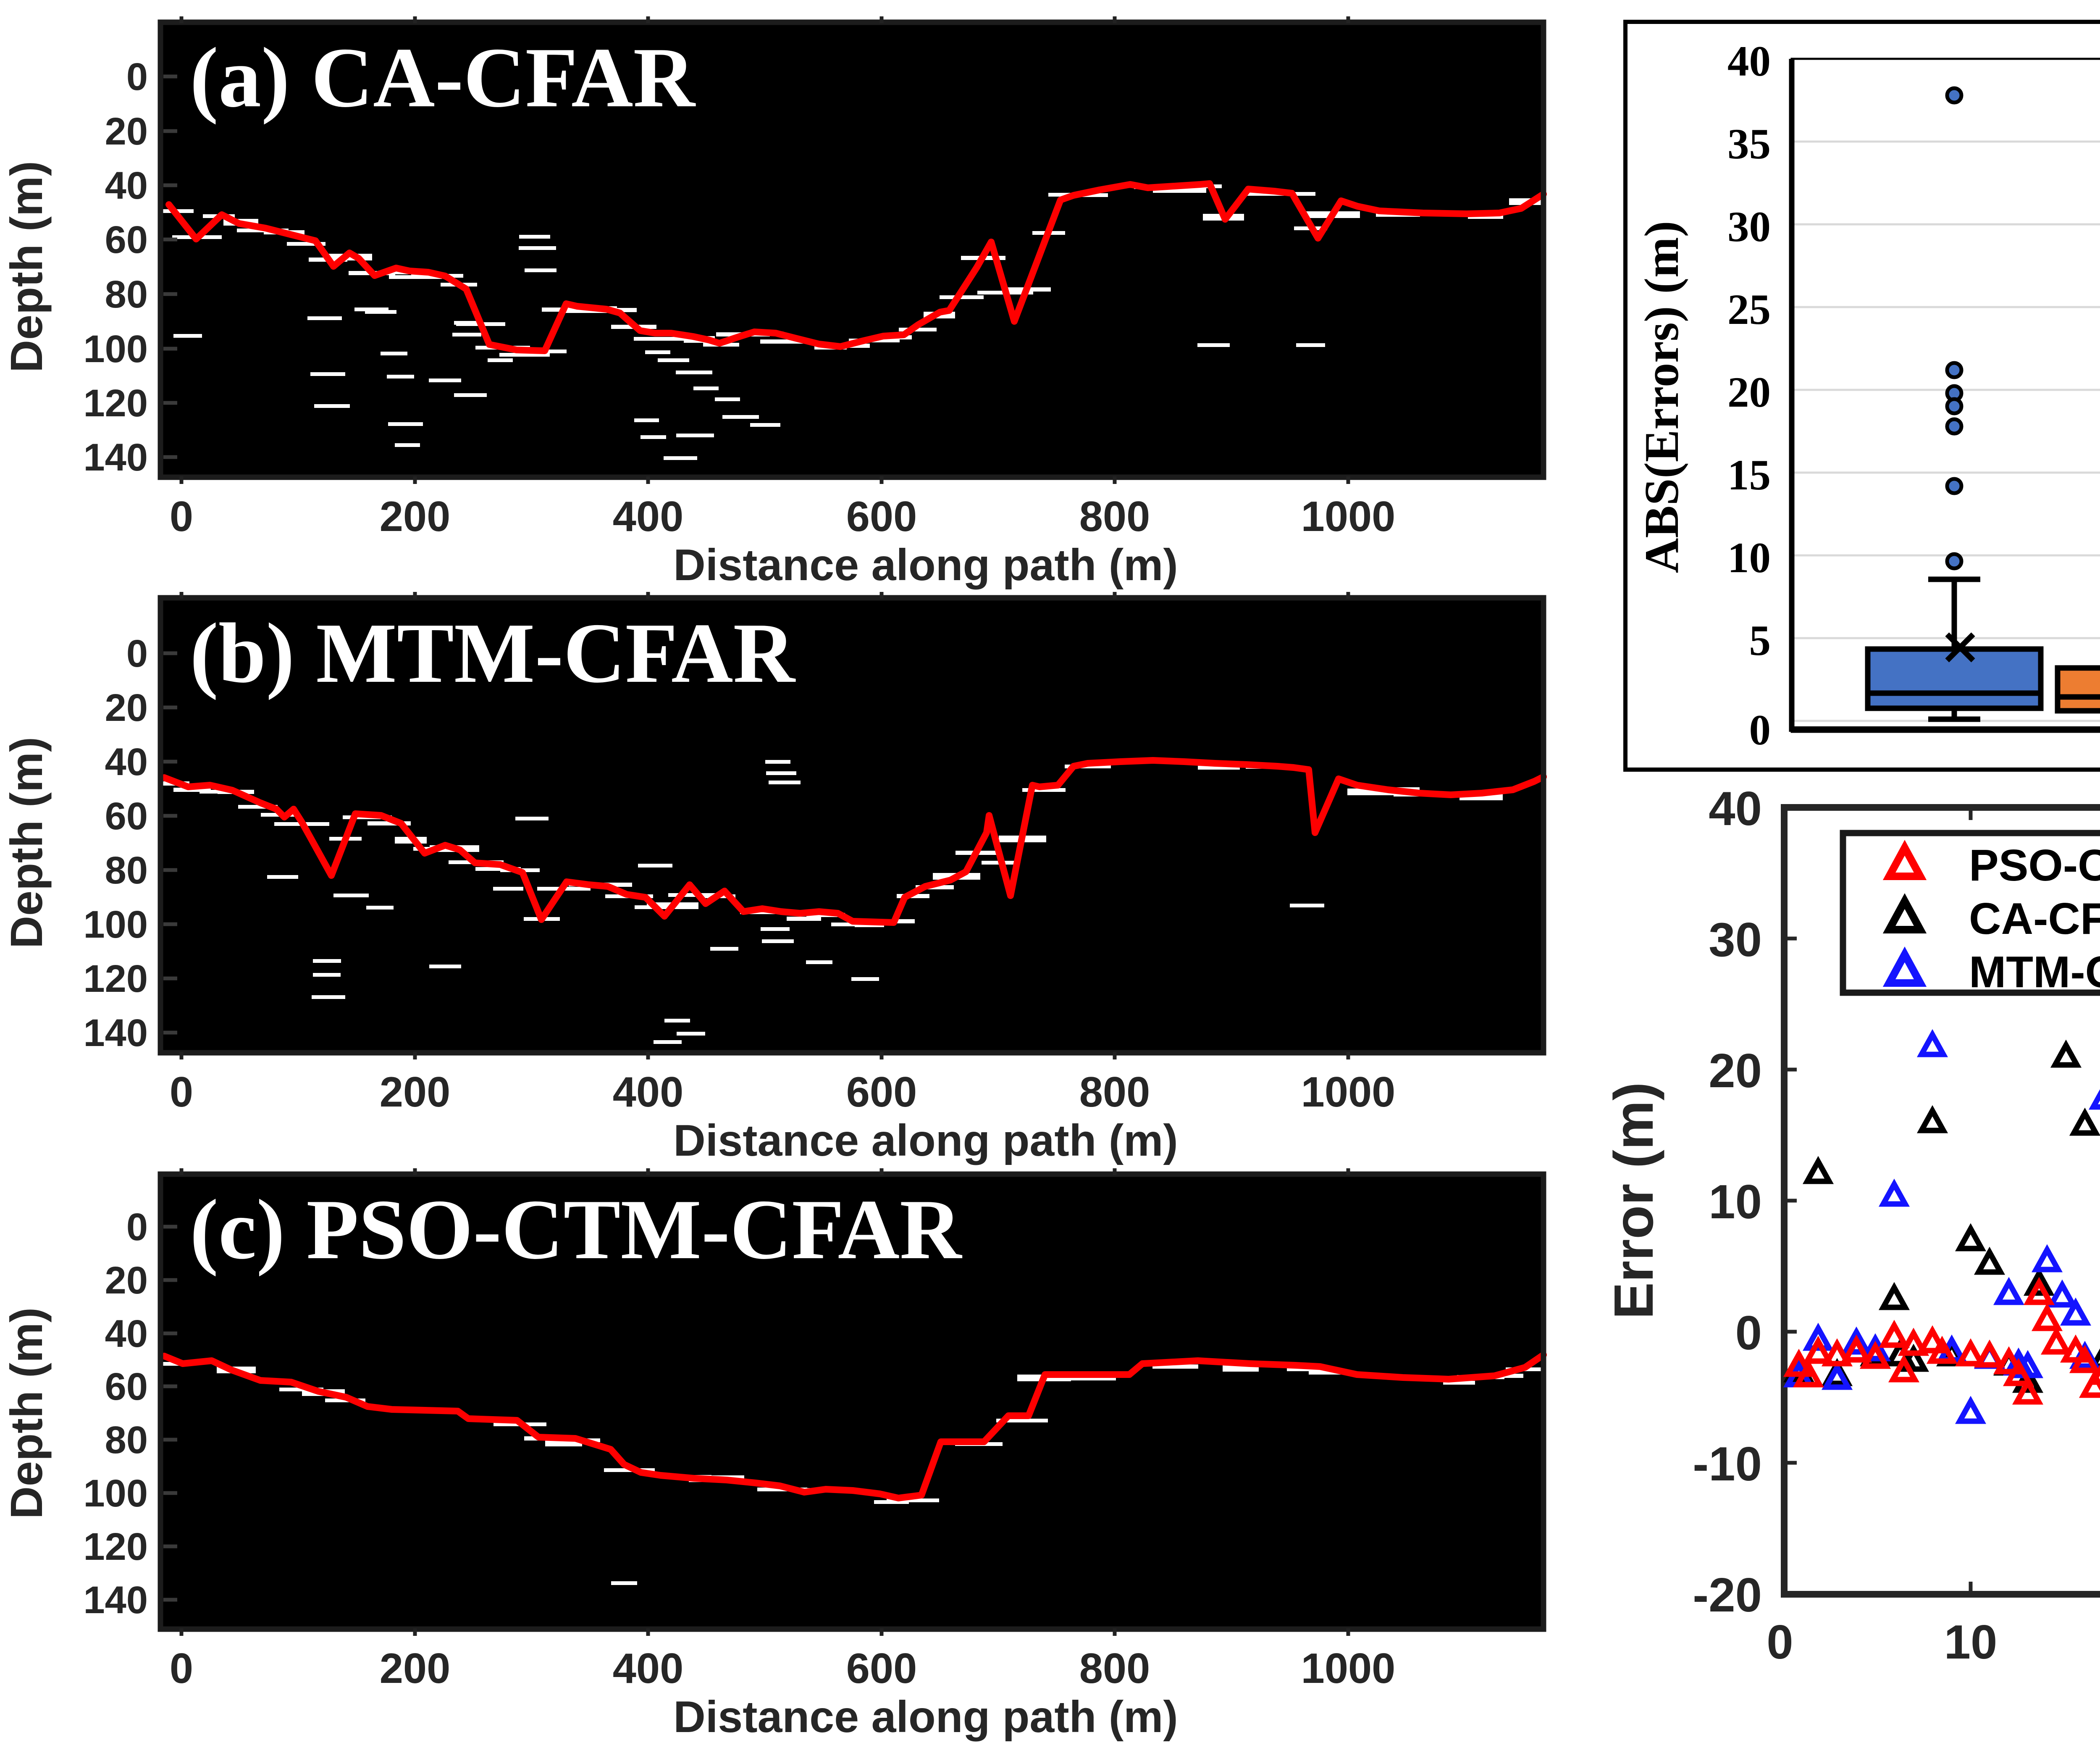  Describe the element at coordinates (1749, 144) in the screenshot. I see `svg-text: 35` at that location.